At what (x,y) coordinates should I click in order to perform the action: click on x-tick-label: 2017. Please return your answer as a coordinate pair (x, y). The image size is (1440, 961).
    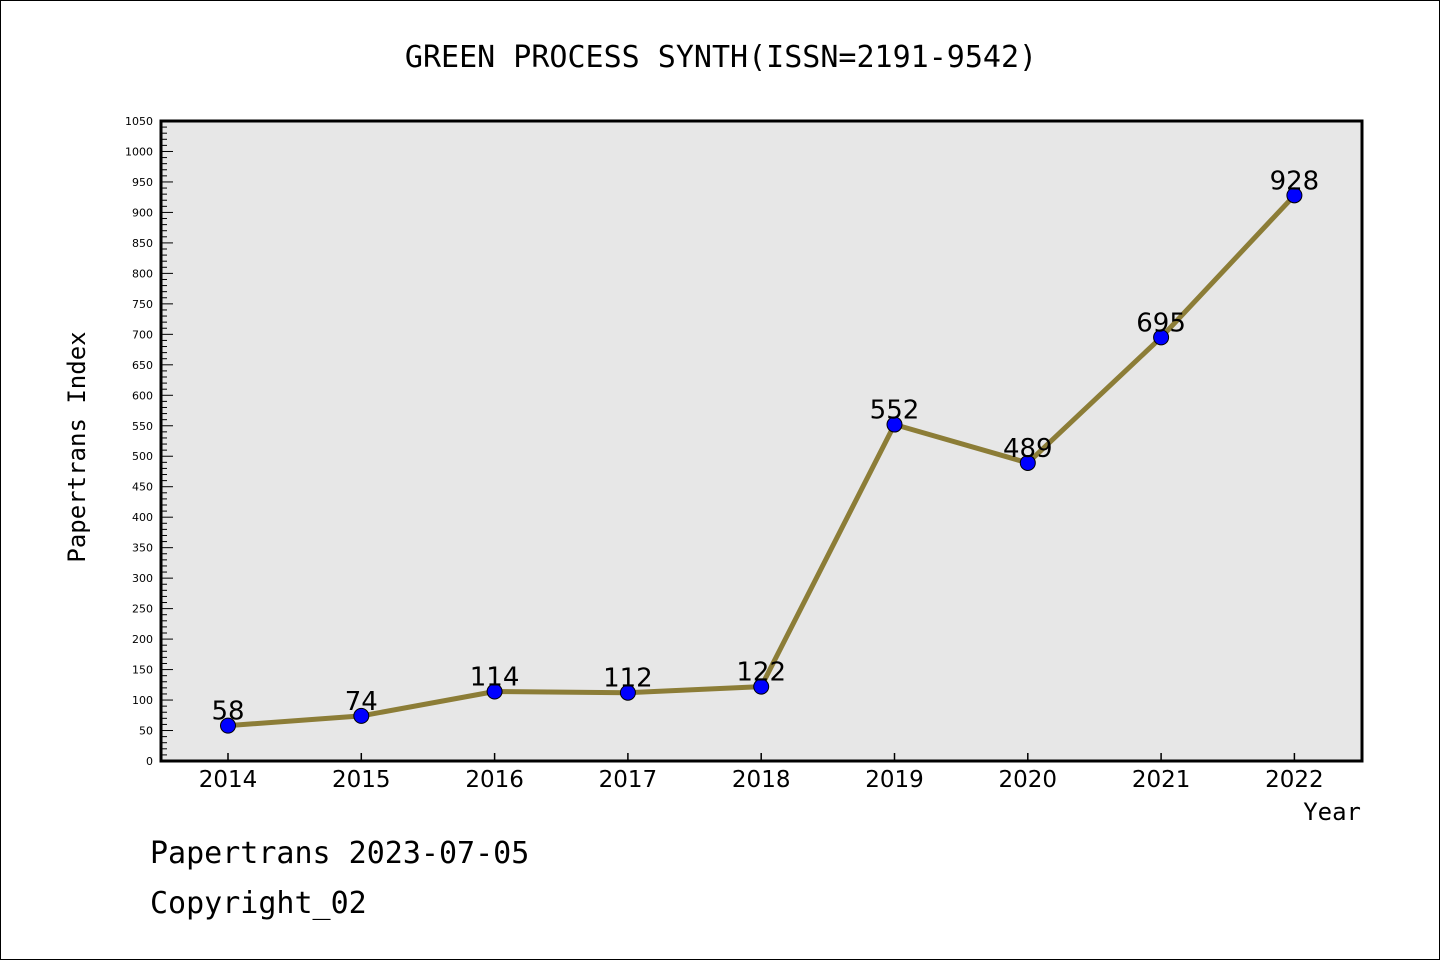
    Looking at the image, I should click on (628, 780).